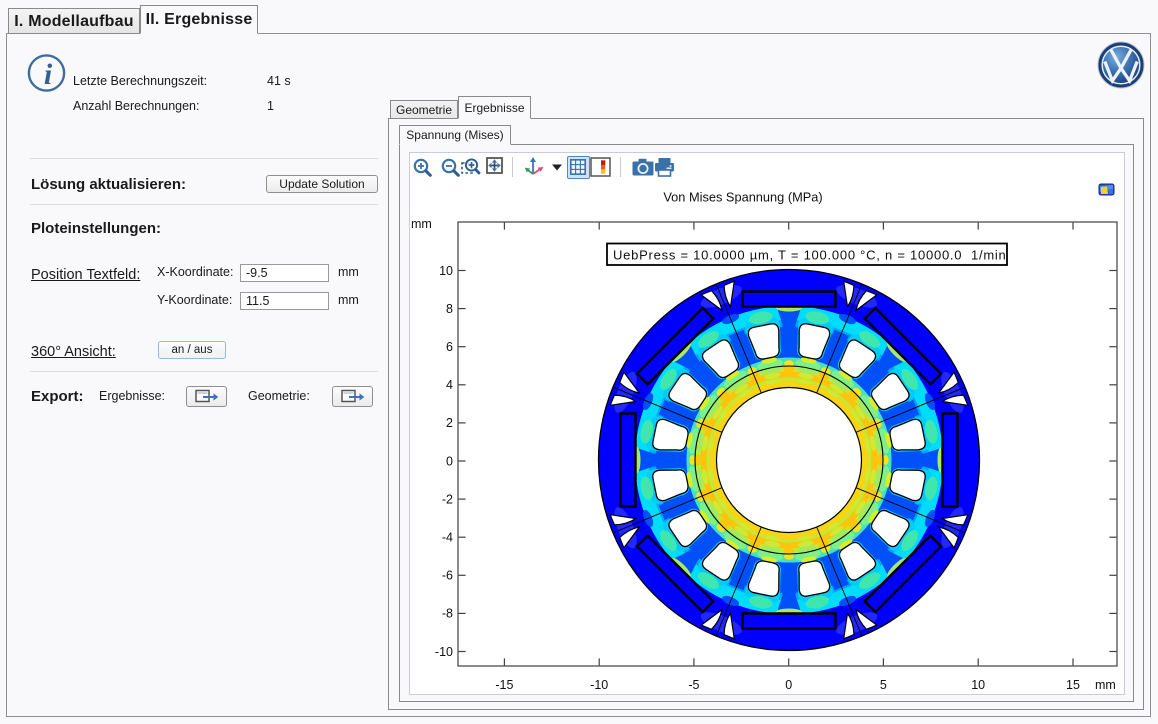  What do you see at coordinates (504, 685) in the screenshot?
I see `svg-text: -15` at bounding box center [504, 685].